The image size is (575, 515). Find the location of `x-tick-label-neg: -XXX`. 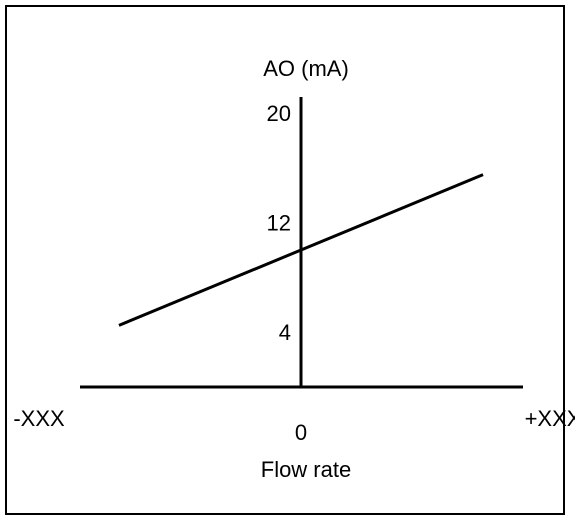

x-tick-label-neg: -XXX is located at coordinates (39, 418).